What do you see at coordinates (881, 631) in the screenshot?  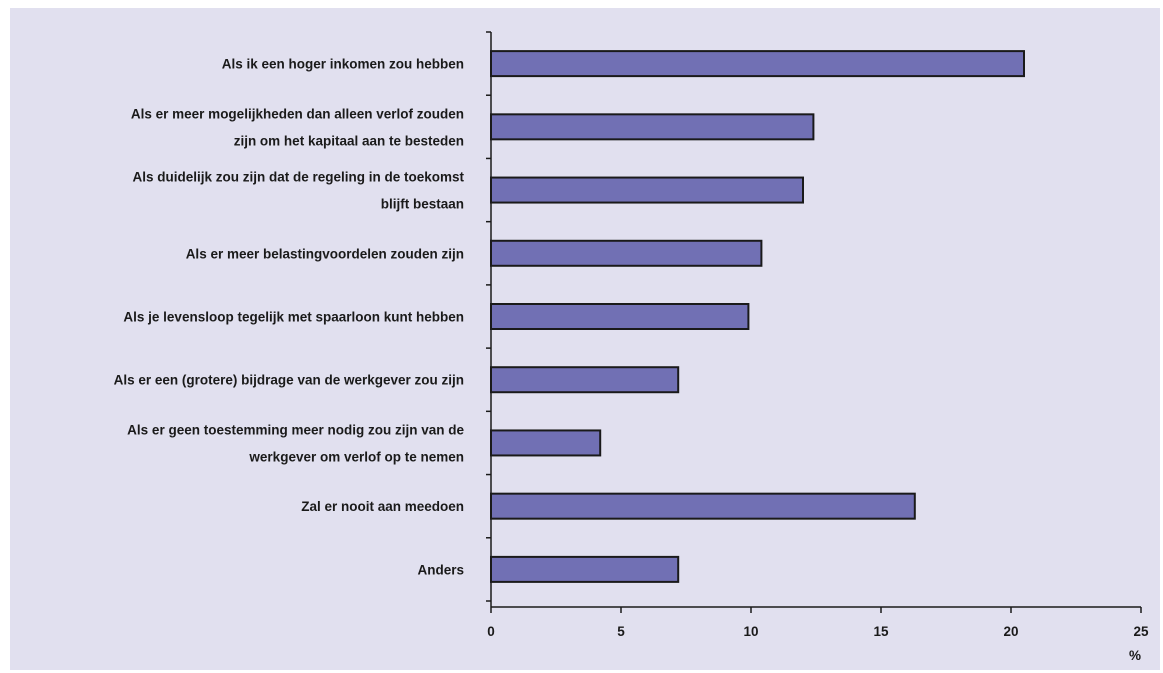 I see `x-tick-label: 15` at bounding box center [881, 631].